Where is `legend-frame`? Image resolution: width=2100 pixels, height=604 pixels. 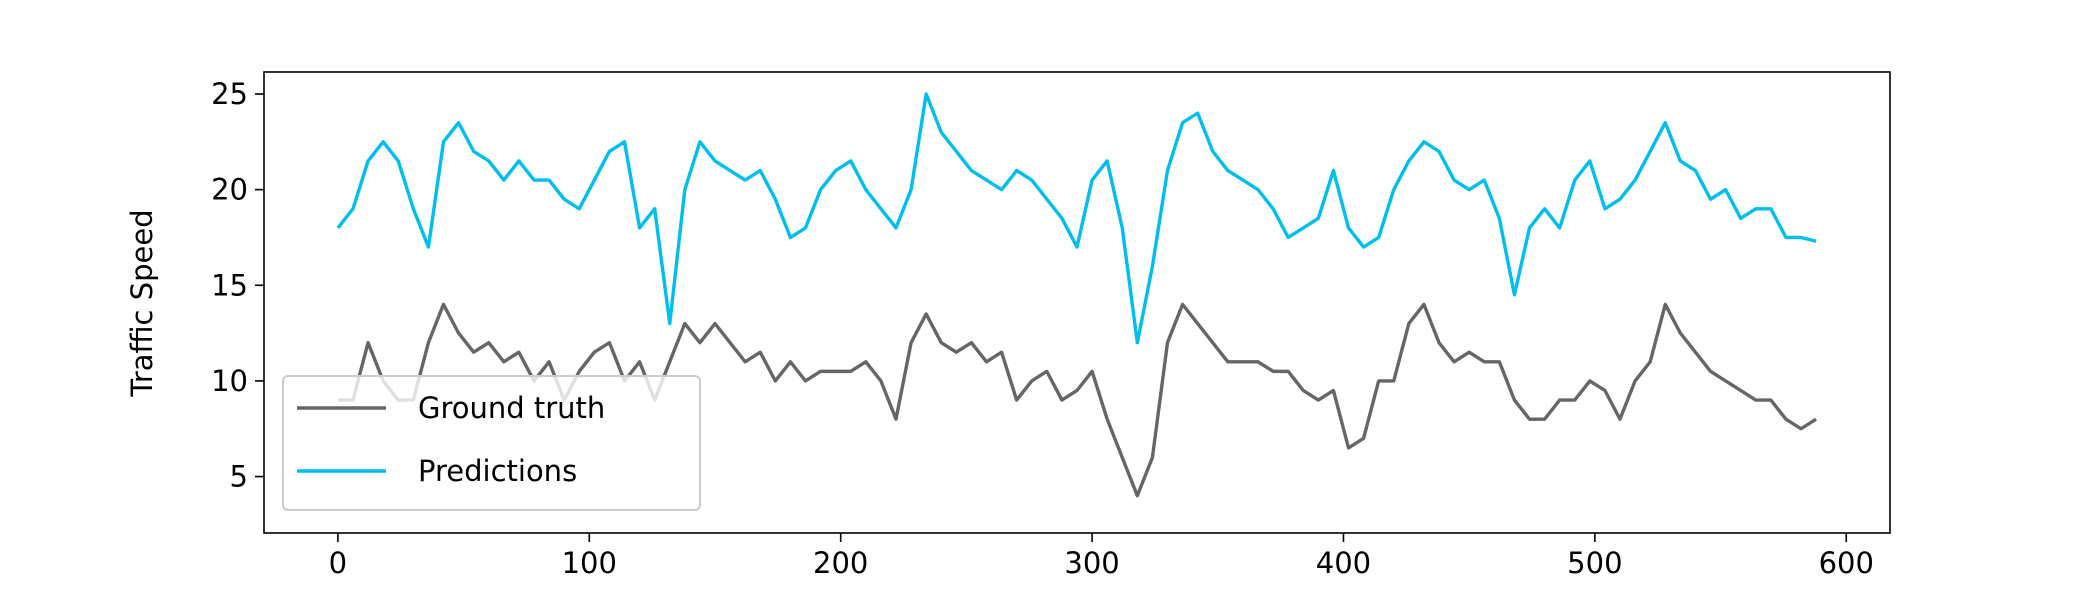
legend-frame is located at coordinates (491, 443).